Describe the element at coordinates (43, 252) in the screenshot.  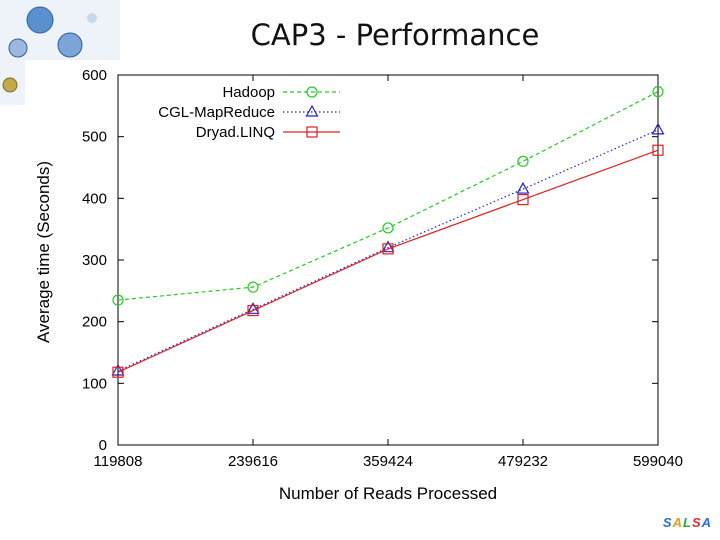
I see `y-axis-label: Average time (Seconds)` at that location.